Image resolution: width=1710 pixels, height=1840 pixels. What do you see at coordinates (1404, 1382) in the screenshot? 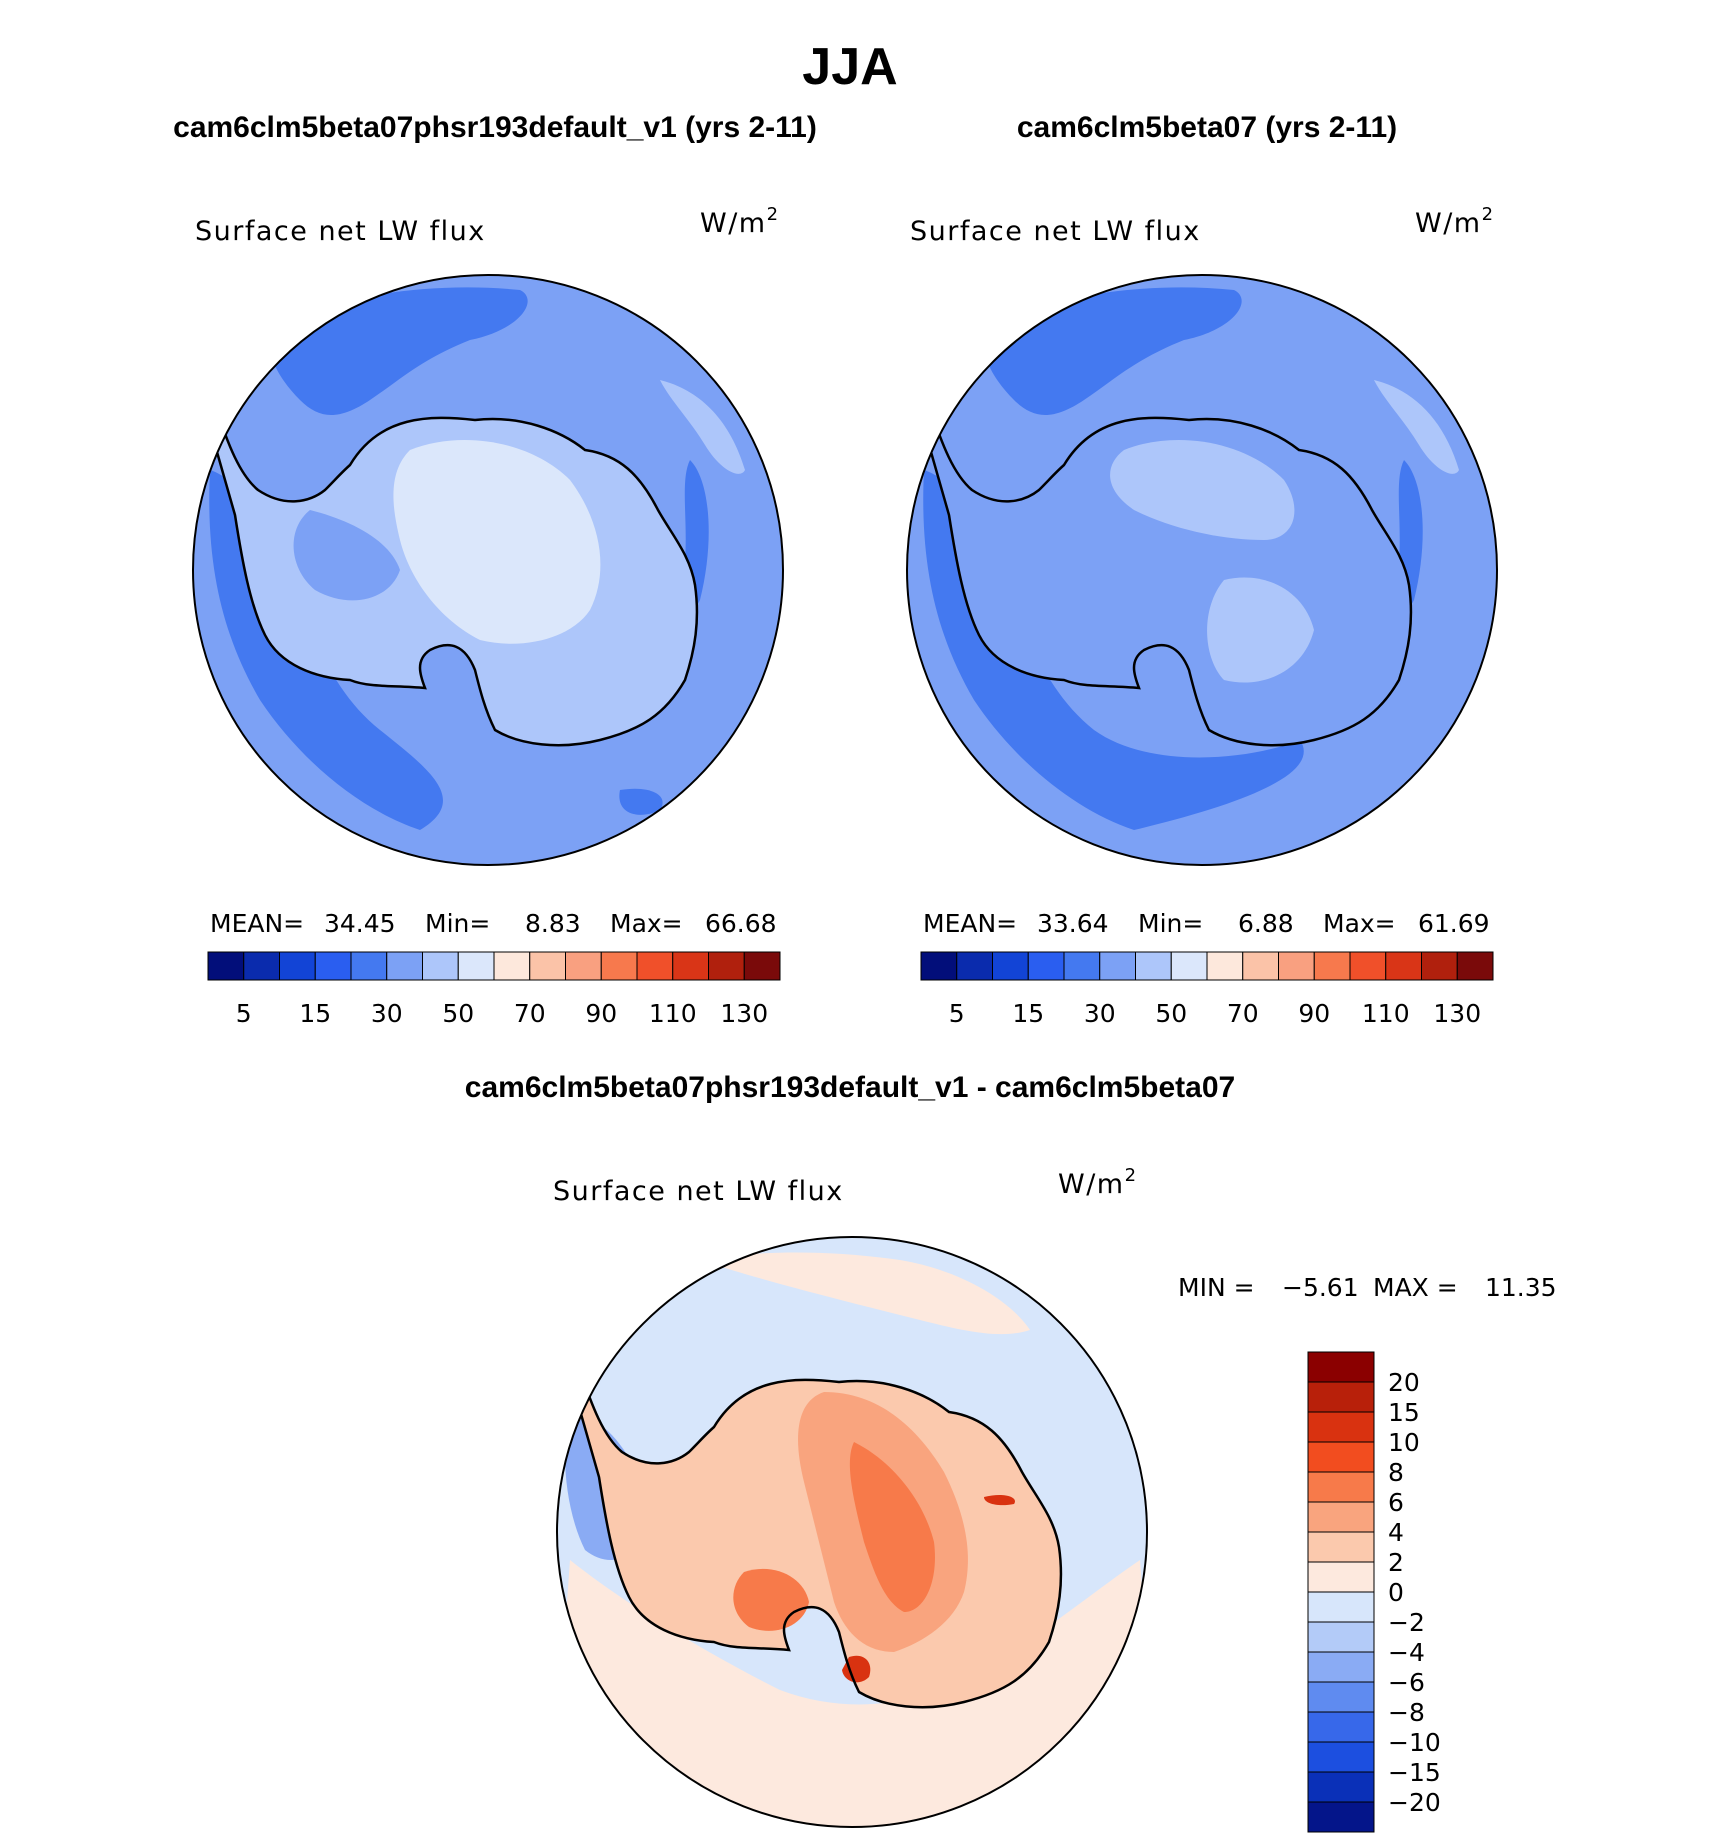
I see `panel-c-colorbar-tick-label: 20` at bounding box center [1404, 1382].